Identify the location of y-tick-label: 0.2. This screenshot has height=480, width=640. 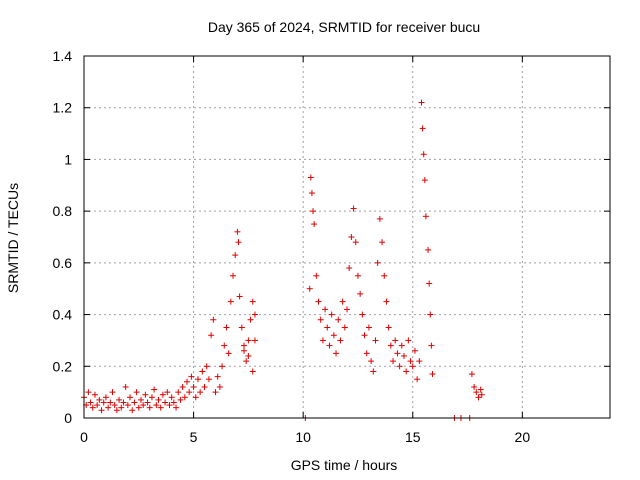
(63, 366).